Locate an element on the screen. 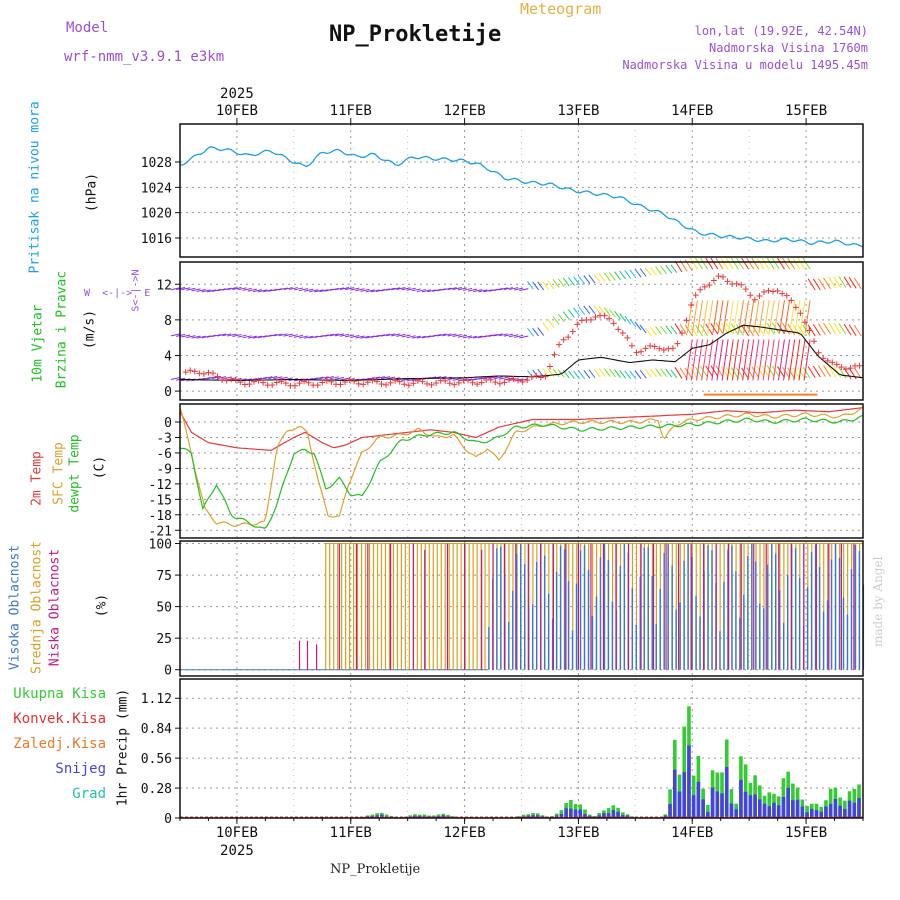 This screenshot has height=900, width=900. temp-line-sfc-temp is located at coordinates (521, 467).